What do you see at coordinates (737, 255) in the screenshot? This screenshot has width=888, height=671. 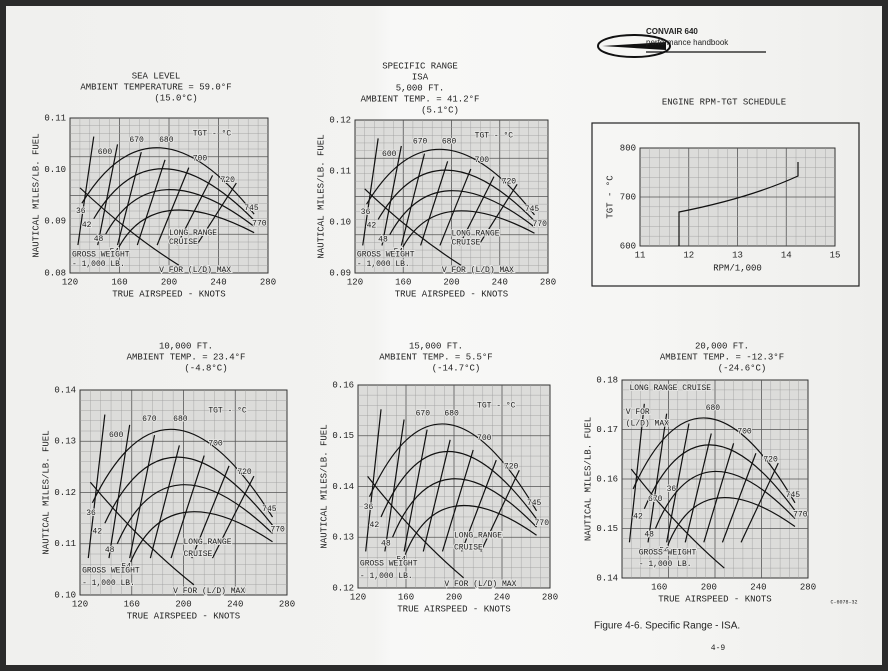 I see `x-tick-label: 13` at bounding box center [737, 255].